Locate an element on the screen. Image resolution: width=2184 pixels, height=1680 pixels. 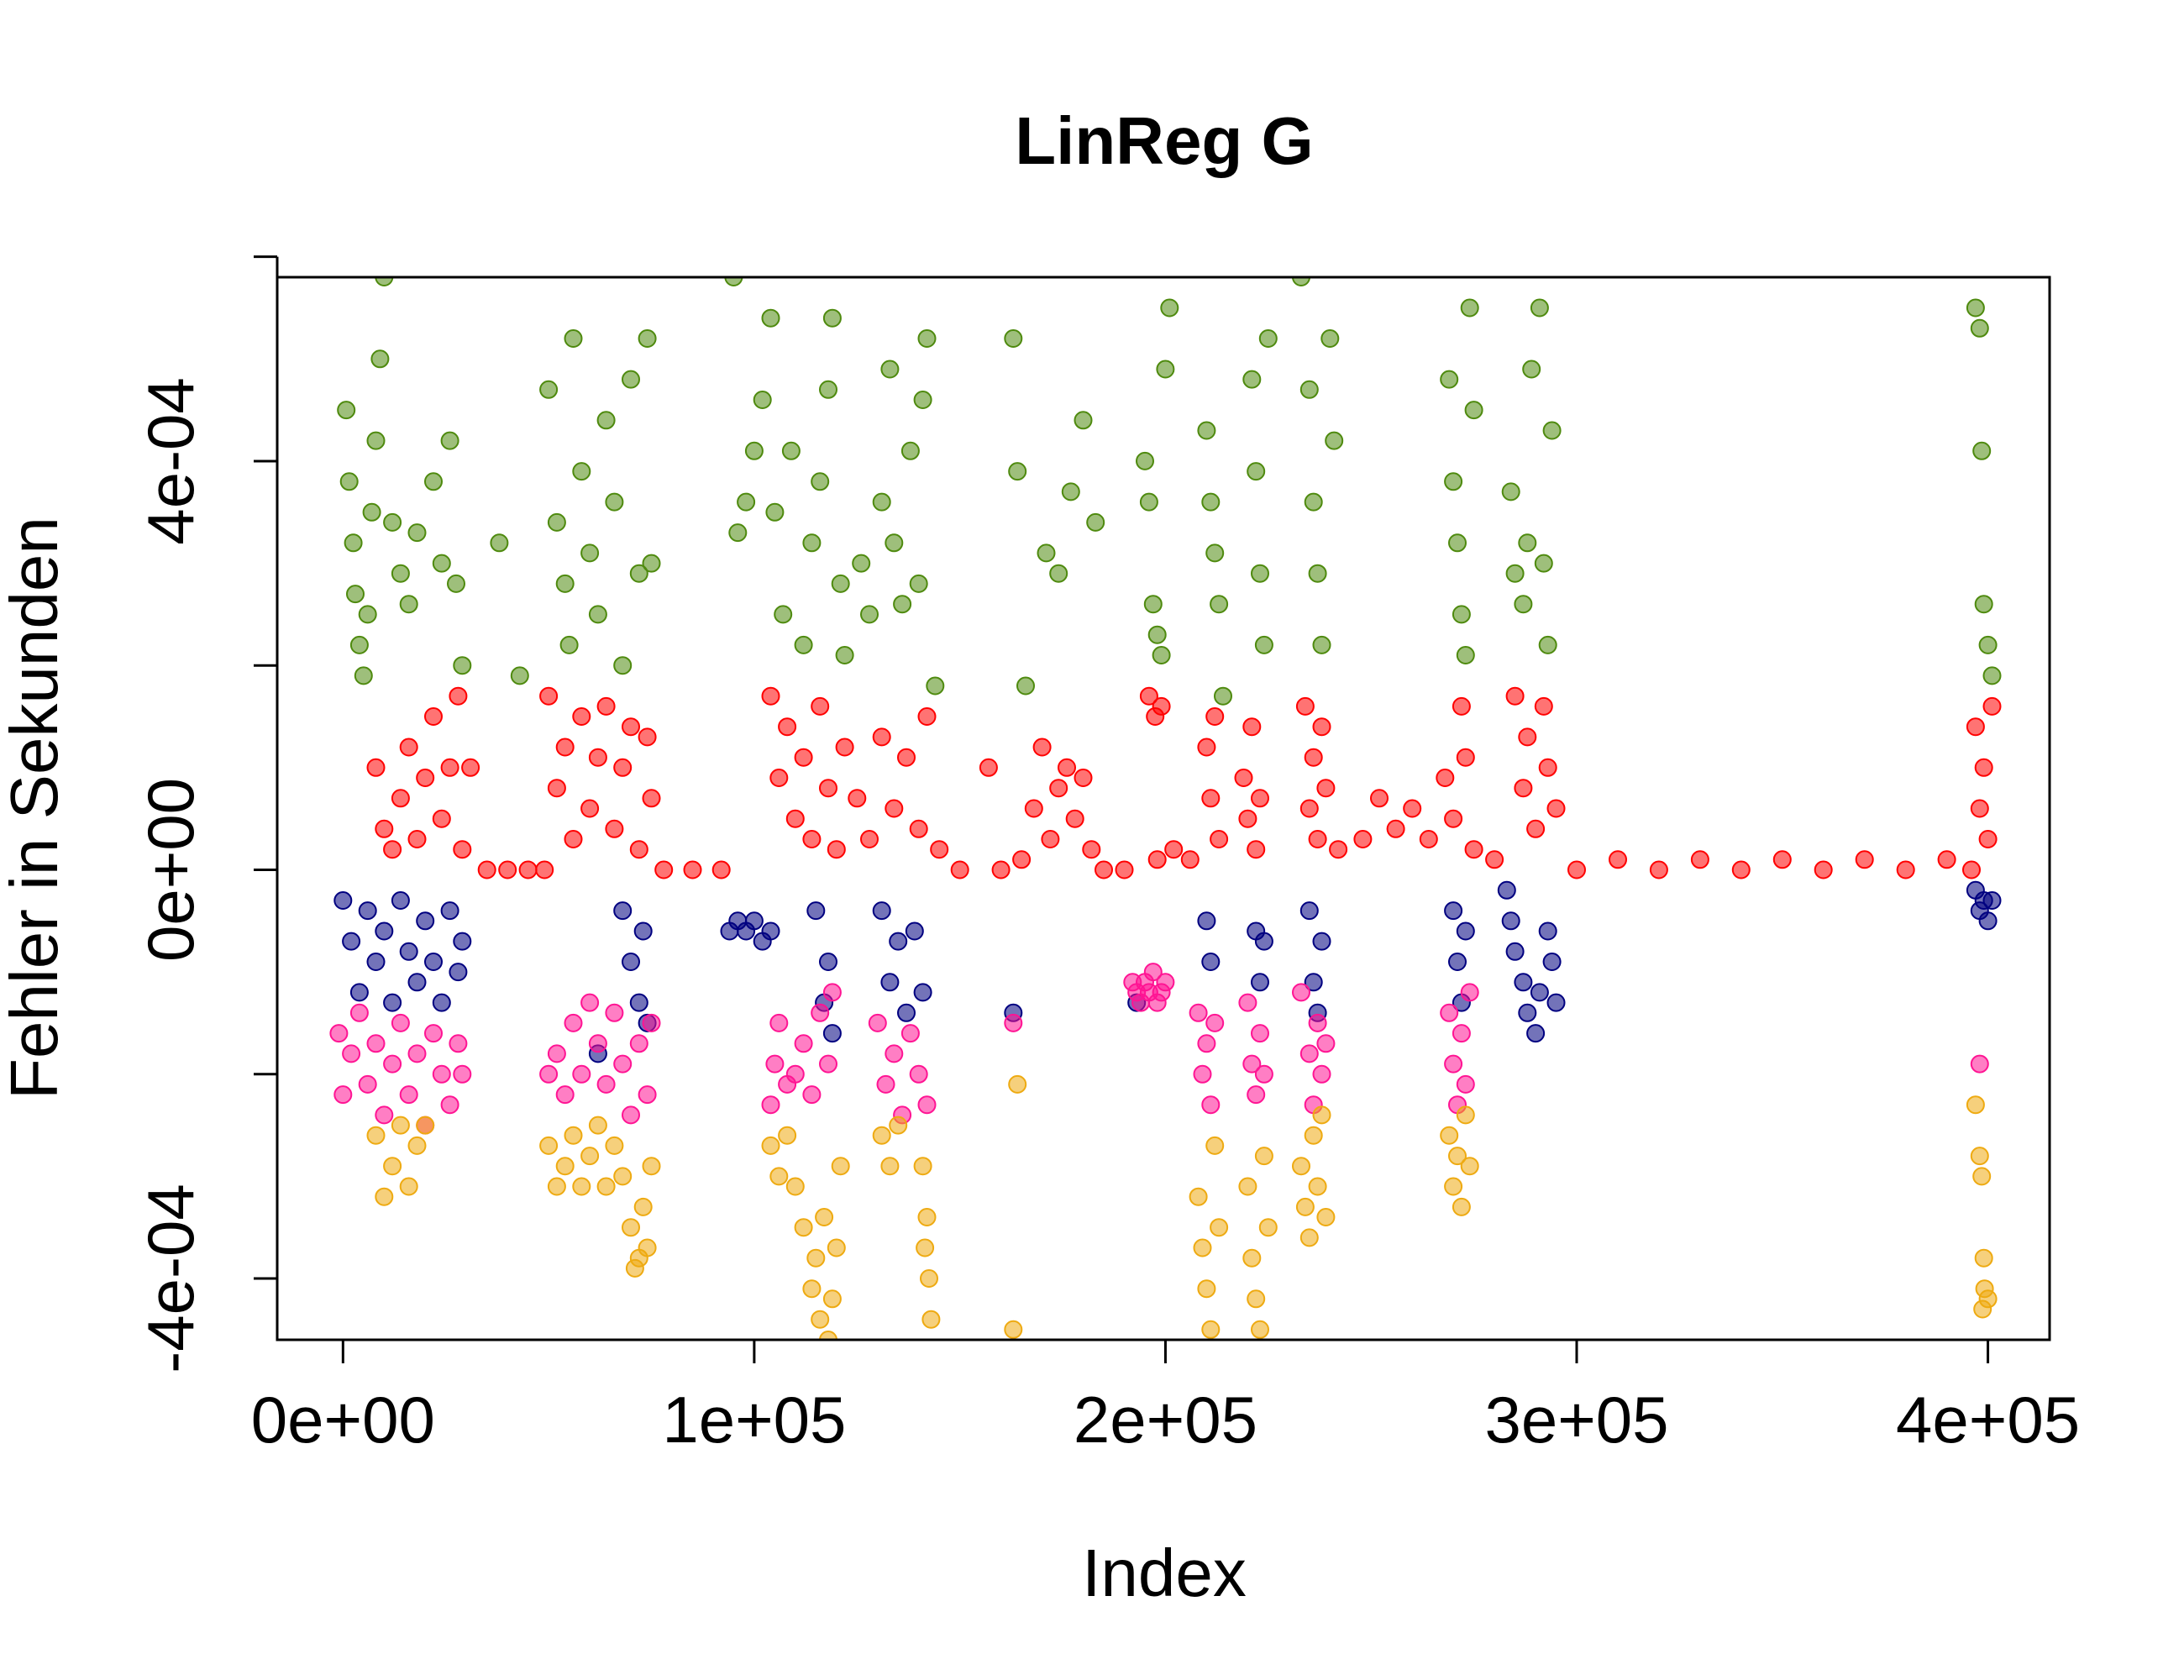
y-tick-label: 4e-04 is located at coordinates (170, 461).